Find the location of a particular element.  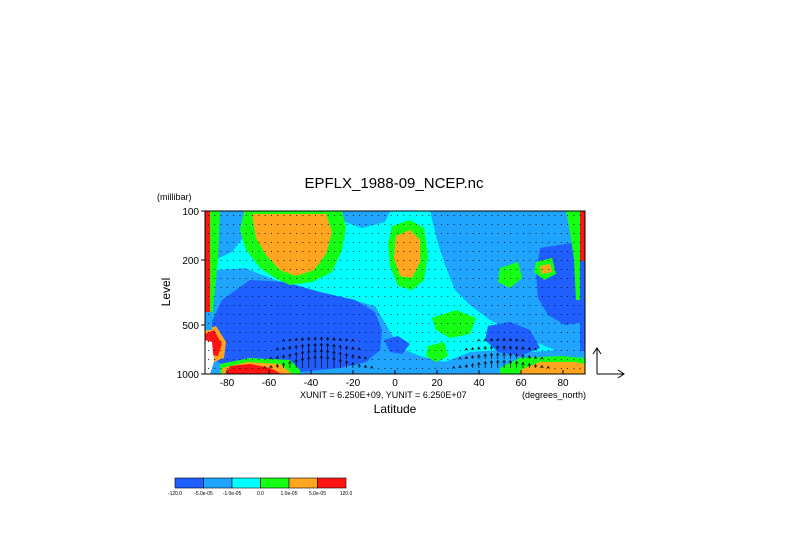

x-tick-label: -60 is located at coordinates (269, 383).